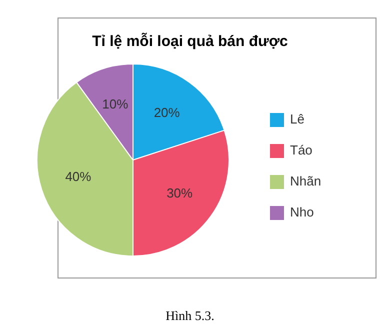  I want to click on legend-label: Nho, so click(302, 212).